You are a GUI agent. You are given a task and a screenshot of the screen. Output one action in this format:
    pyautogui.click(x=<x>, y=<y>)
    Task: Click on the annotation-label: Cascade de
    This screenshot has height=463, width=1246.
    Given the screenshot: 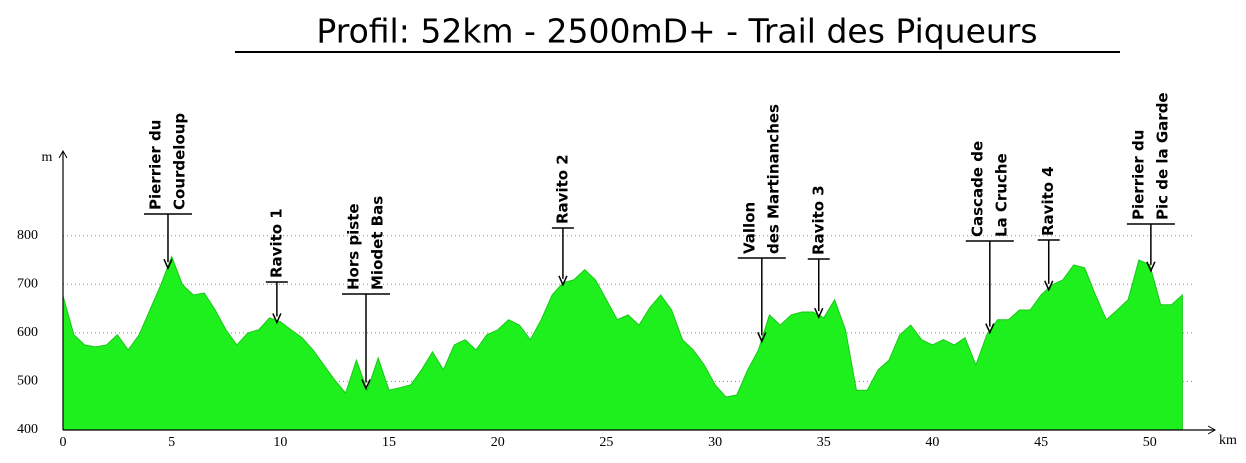 What is the action you would take?
    pyautogui.click(x=977, y=189)
    